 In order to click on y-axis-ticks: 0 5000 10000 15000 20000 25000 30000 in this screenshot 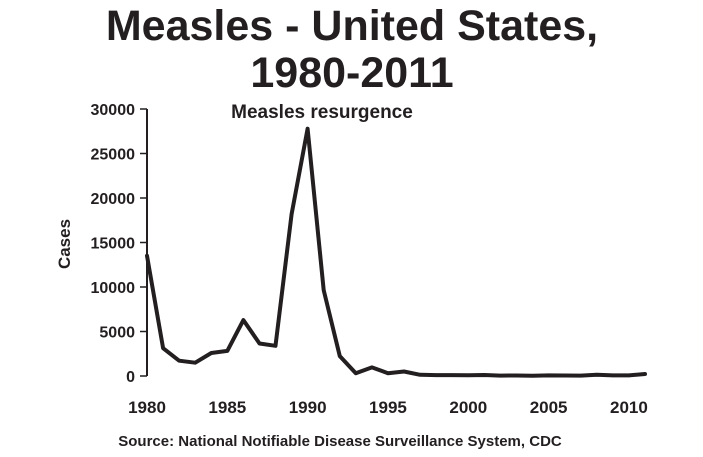, I will do `click(119, 244)`.